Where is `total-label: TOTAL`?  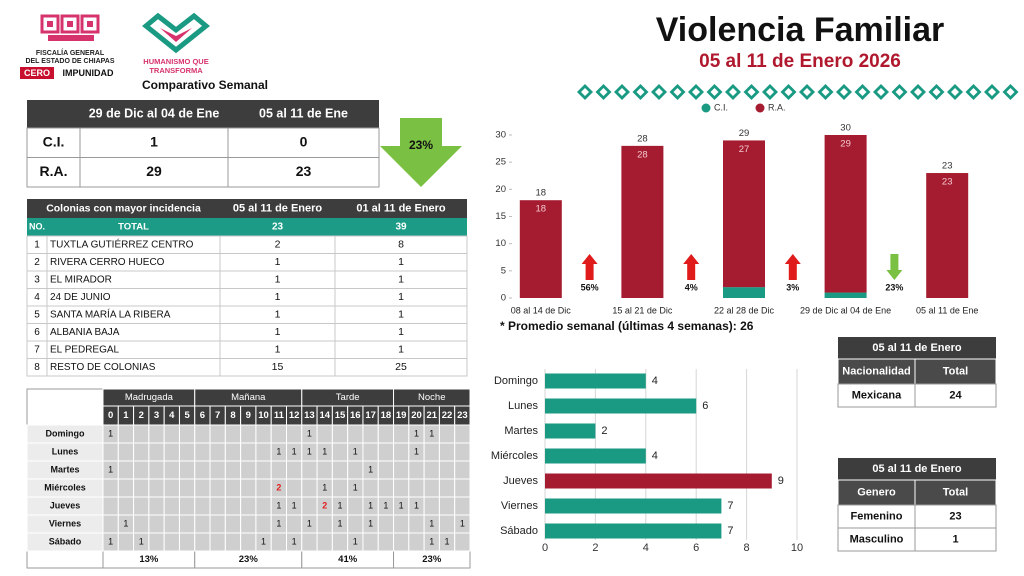 total-label: TOTAL is located at coordinates (133, 227).